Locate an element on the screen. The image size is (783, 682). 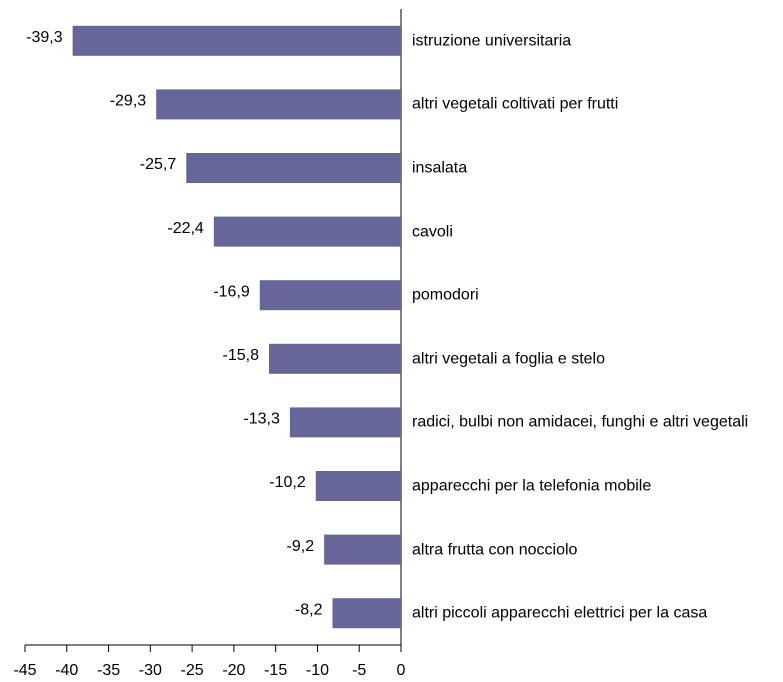
category-label: istruzione universitaria is located at coordinates (492, 41).